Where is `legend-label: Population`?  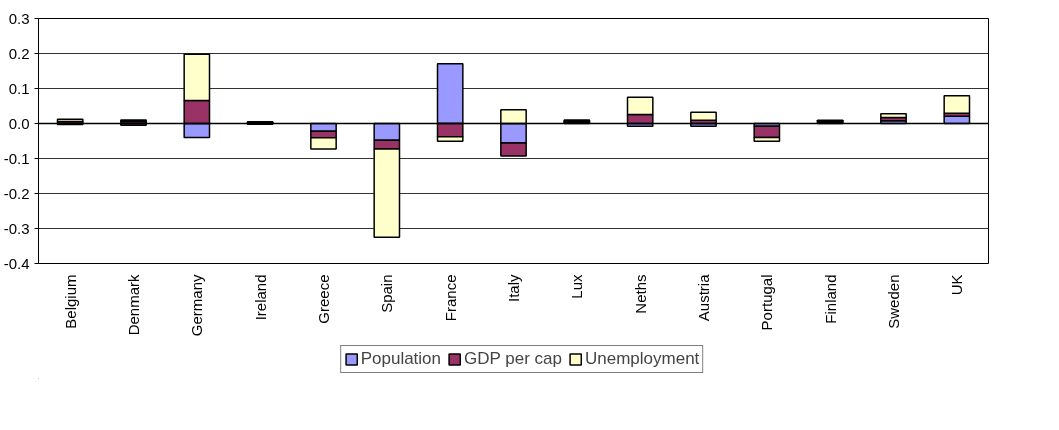
legend-label: Population is located at coordinates (401, 359).